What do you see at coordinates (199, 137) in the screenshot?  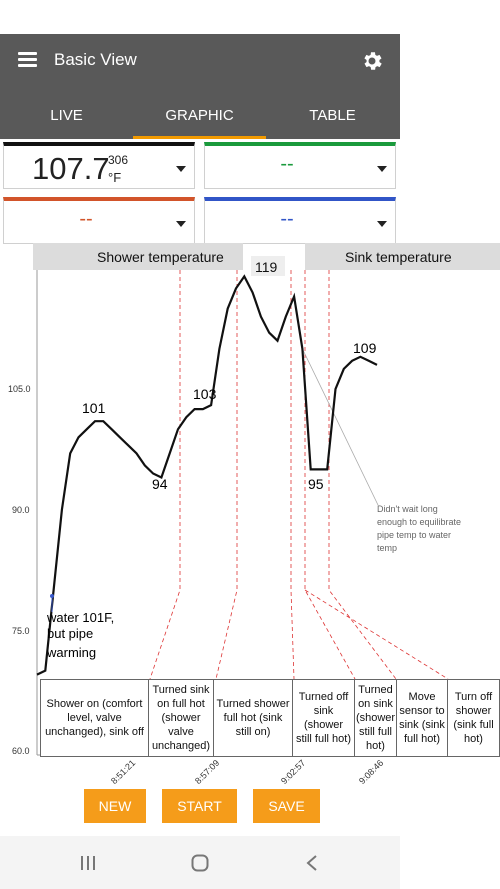 I see `active-tab-indicator` at bounding box center [199, 137].